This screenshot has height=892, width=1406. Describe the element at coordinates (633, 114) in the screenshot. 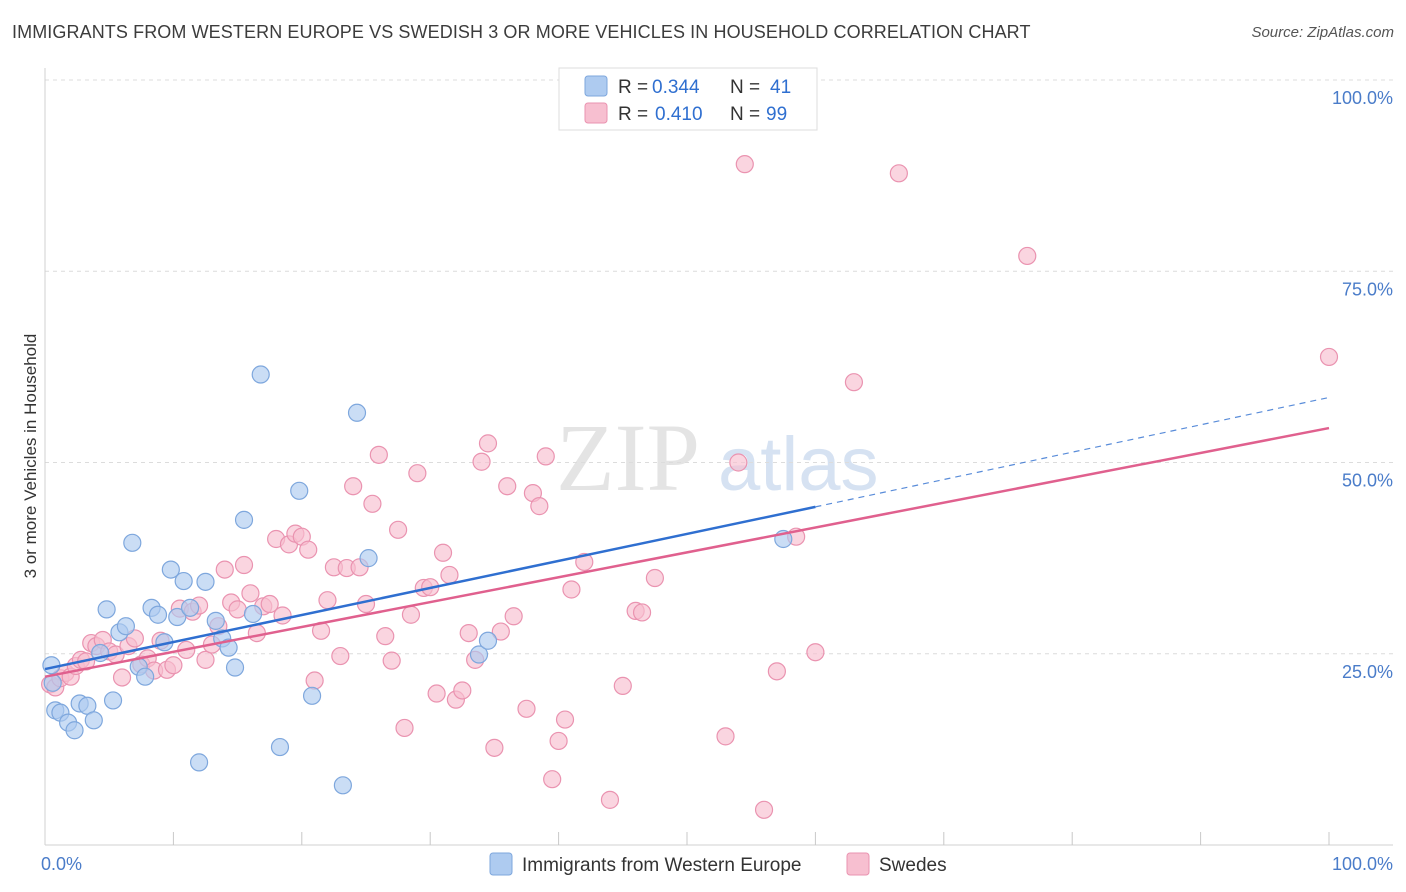

I see `legend-r-label-pink: R =` at that location.